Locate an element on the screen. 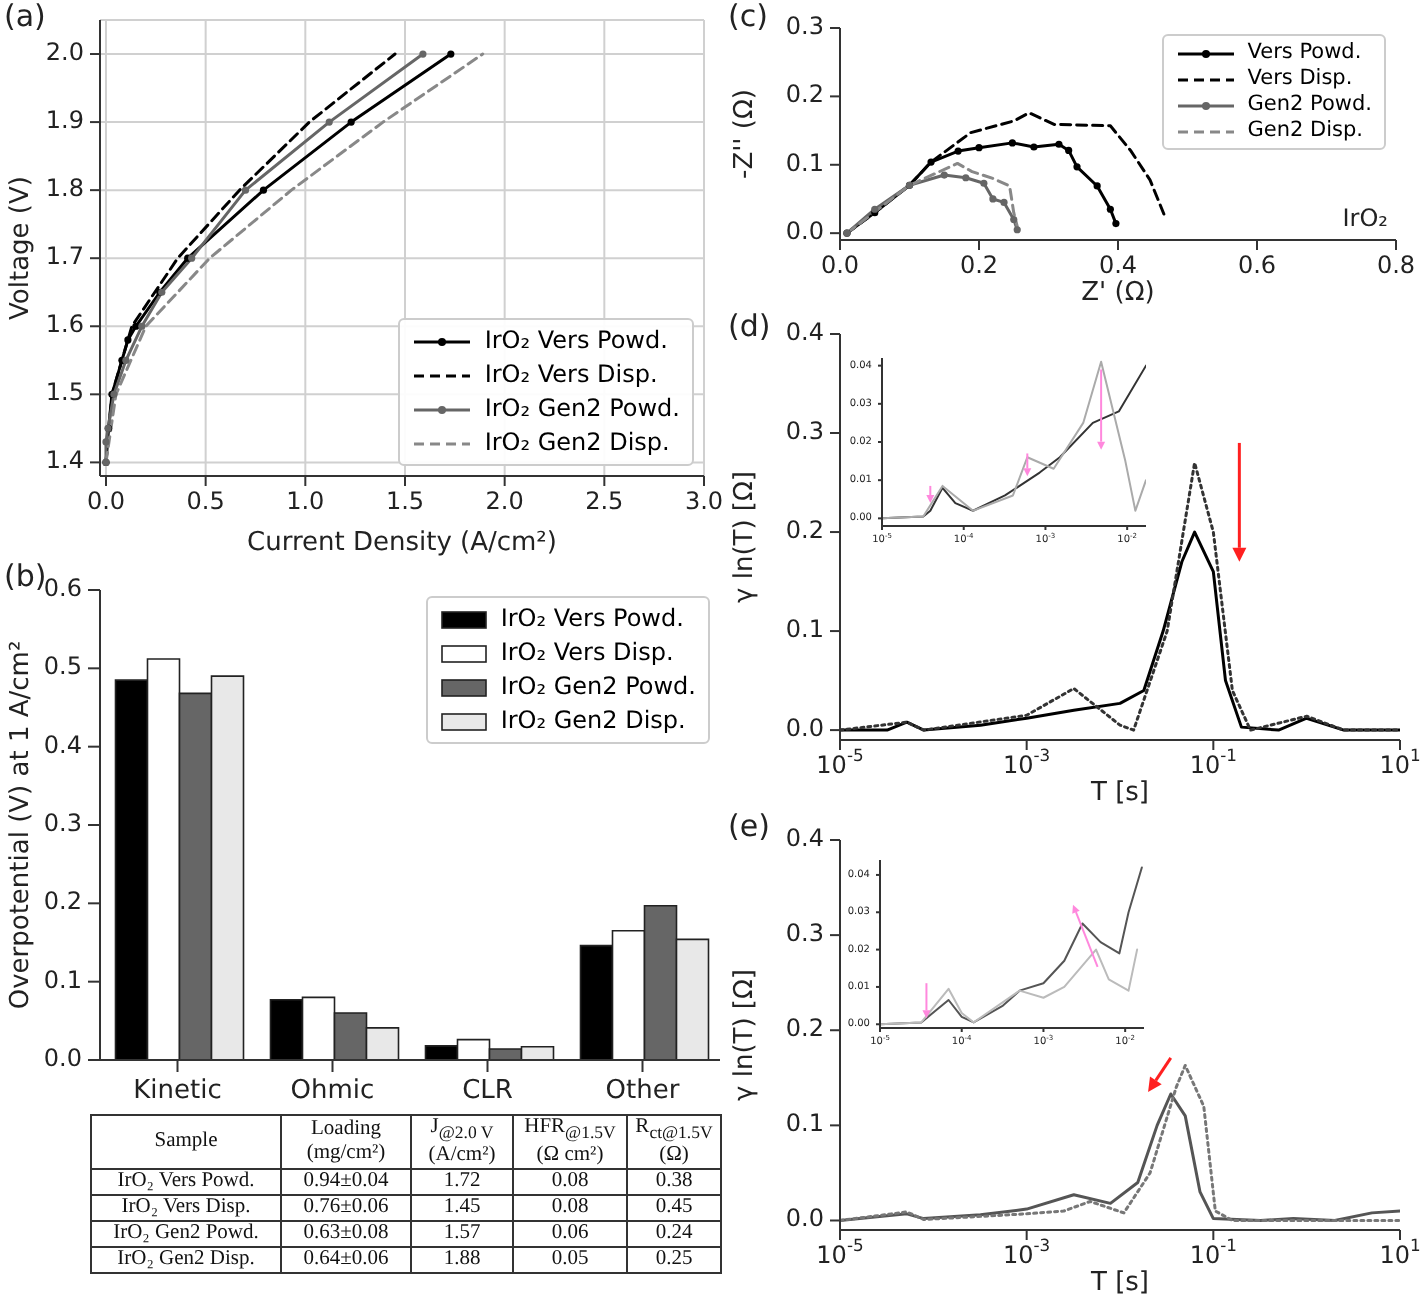  legend-label: IrO₂ Vers Disp. is located at coordinates (571, 375).